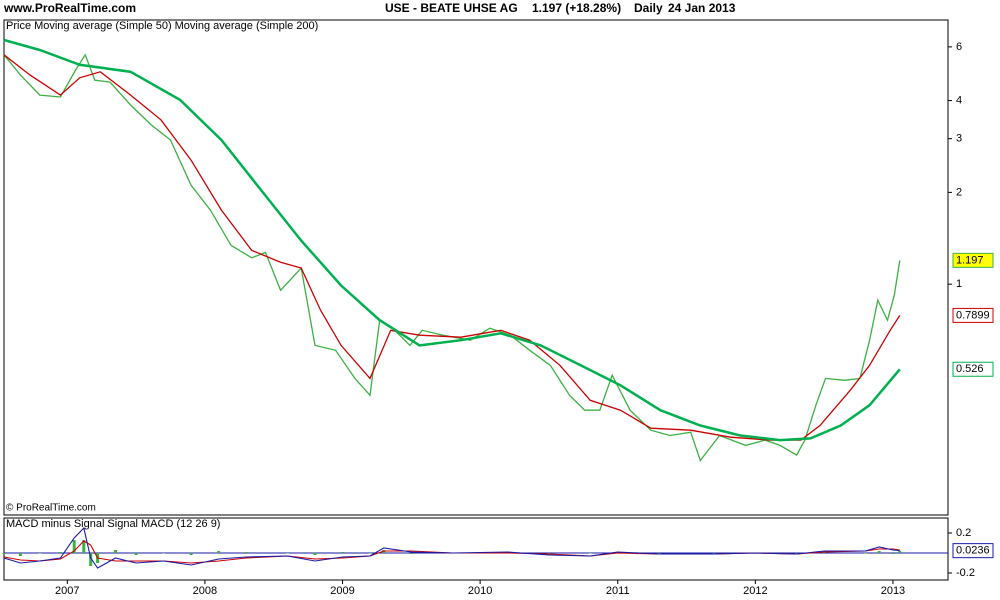 The image size is (1000, 600). I want to click on series-line, so click(451, 547).